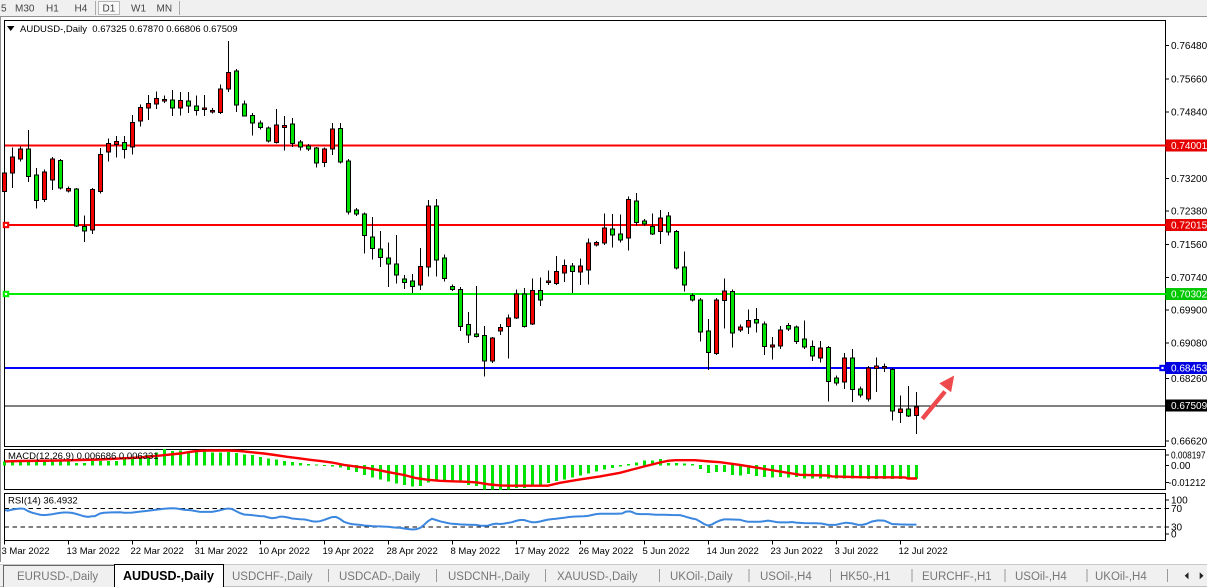 Image resolution: width=1207 pixels, height=587 pixels. Describe the element at coordinates (1189, 406) in the screenshot. I see `svg-text: 0.67509` at that location.